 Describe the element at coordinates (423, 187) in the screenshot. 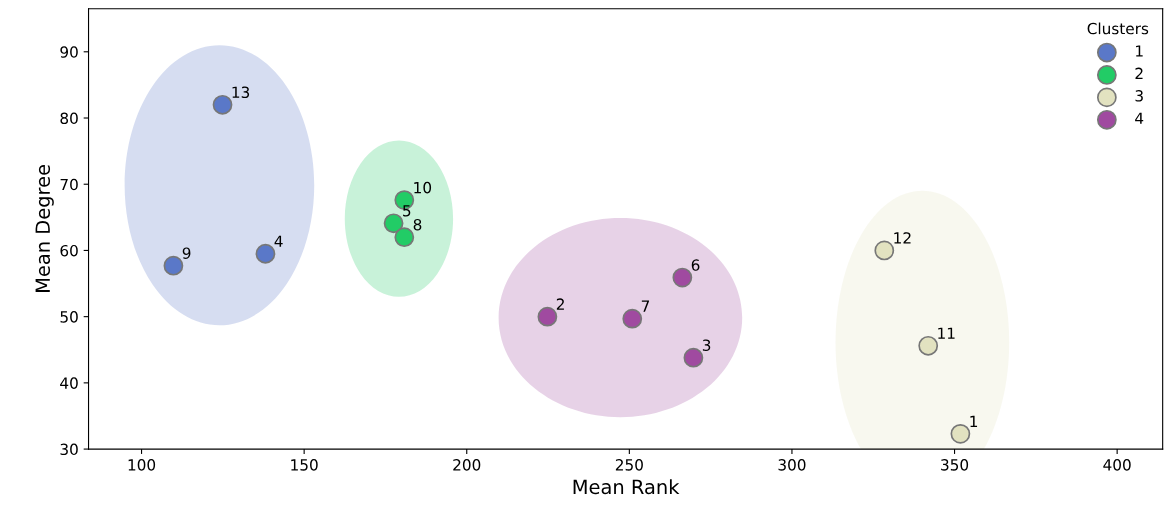

I see `annotation: 10` at that location.